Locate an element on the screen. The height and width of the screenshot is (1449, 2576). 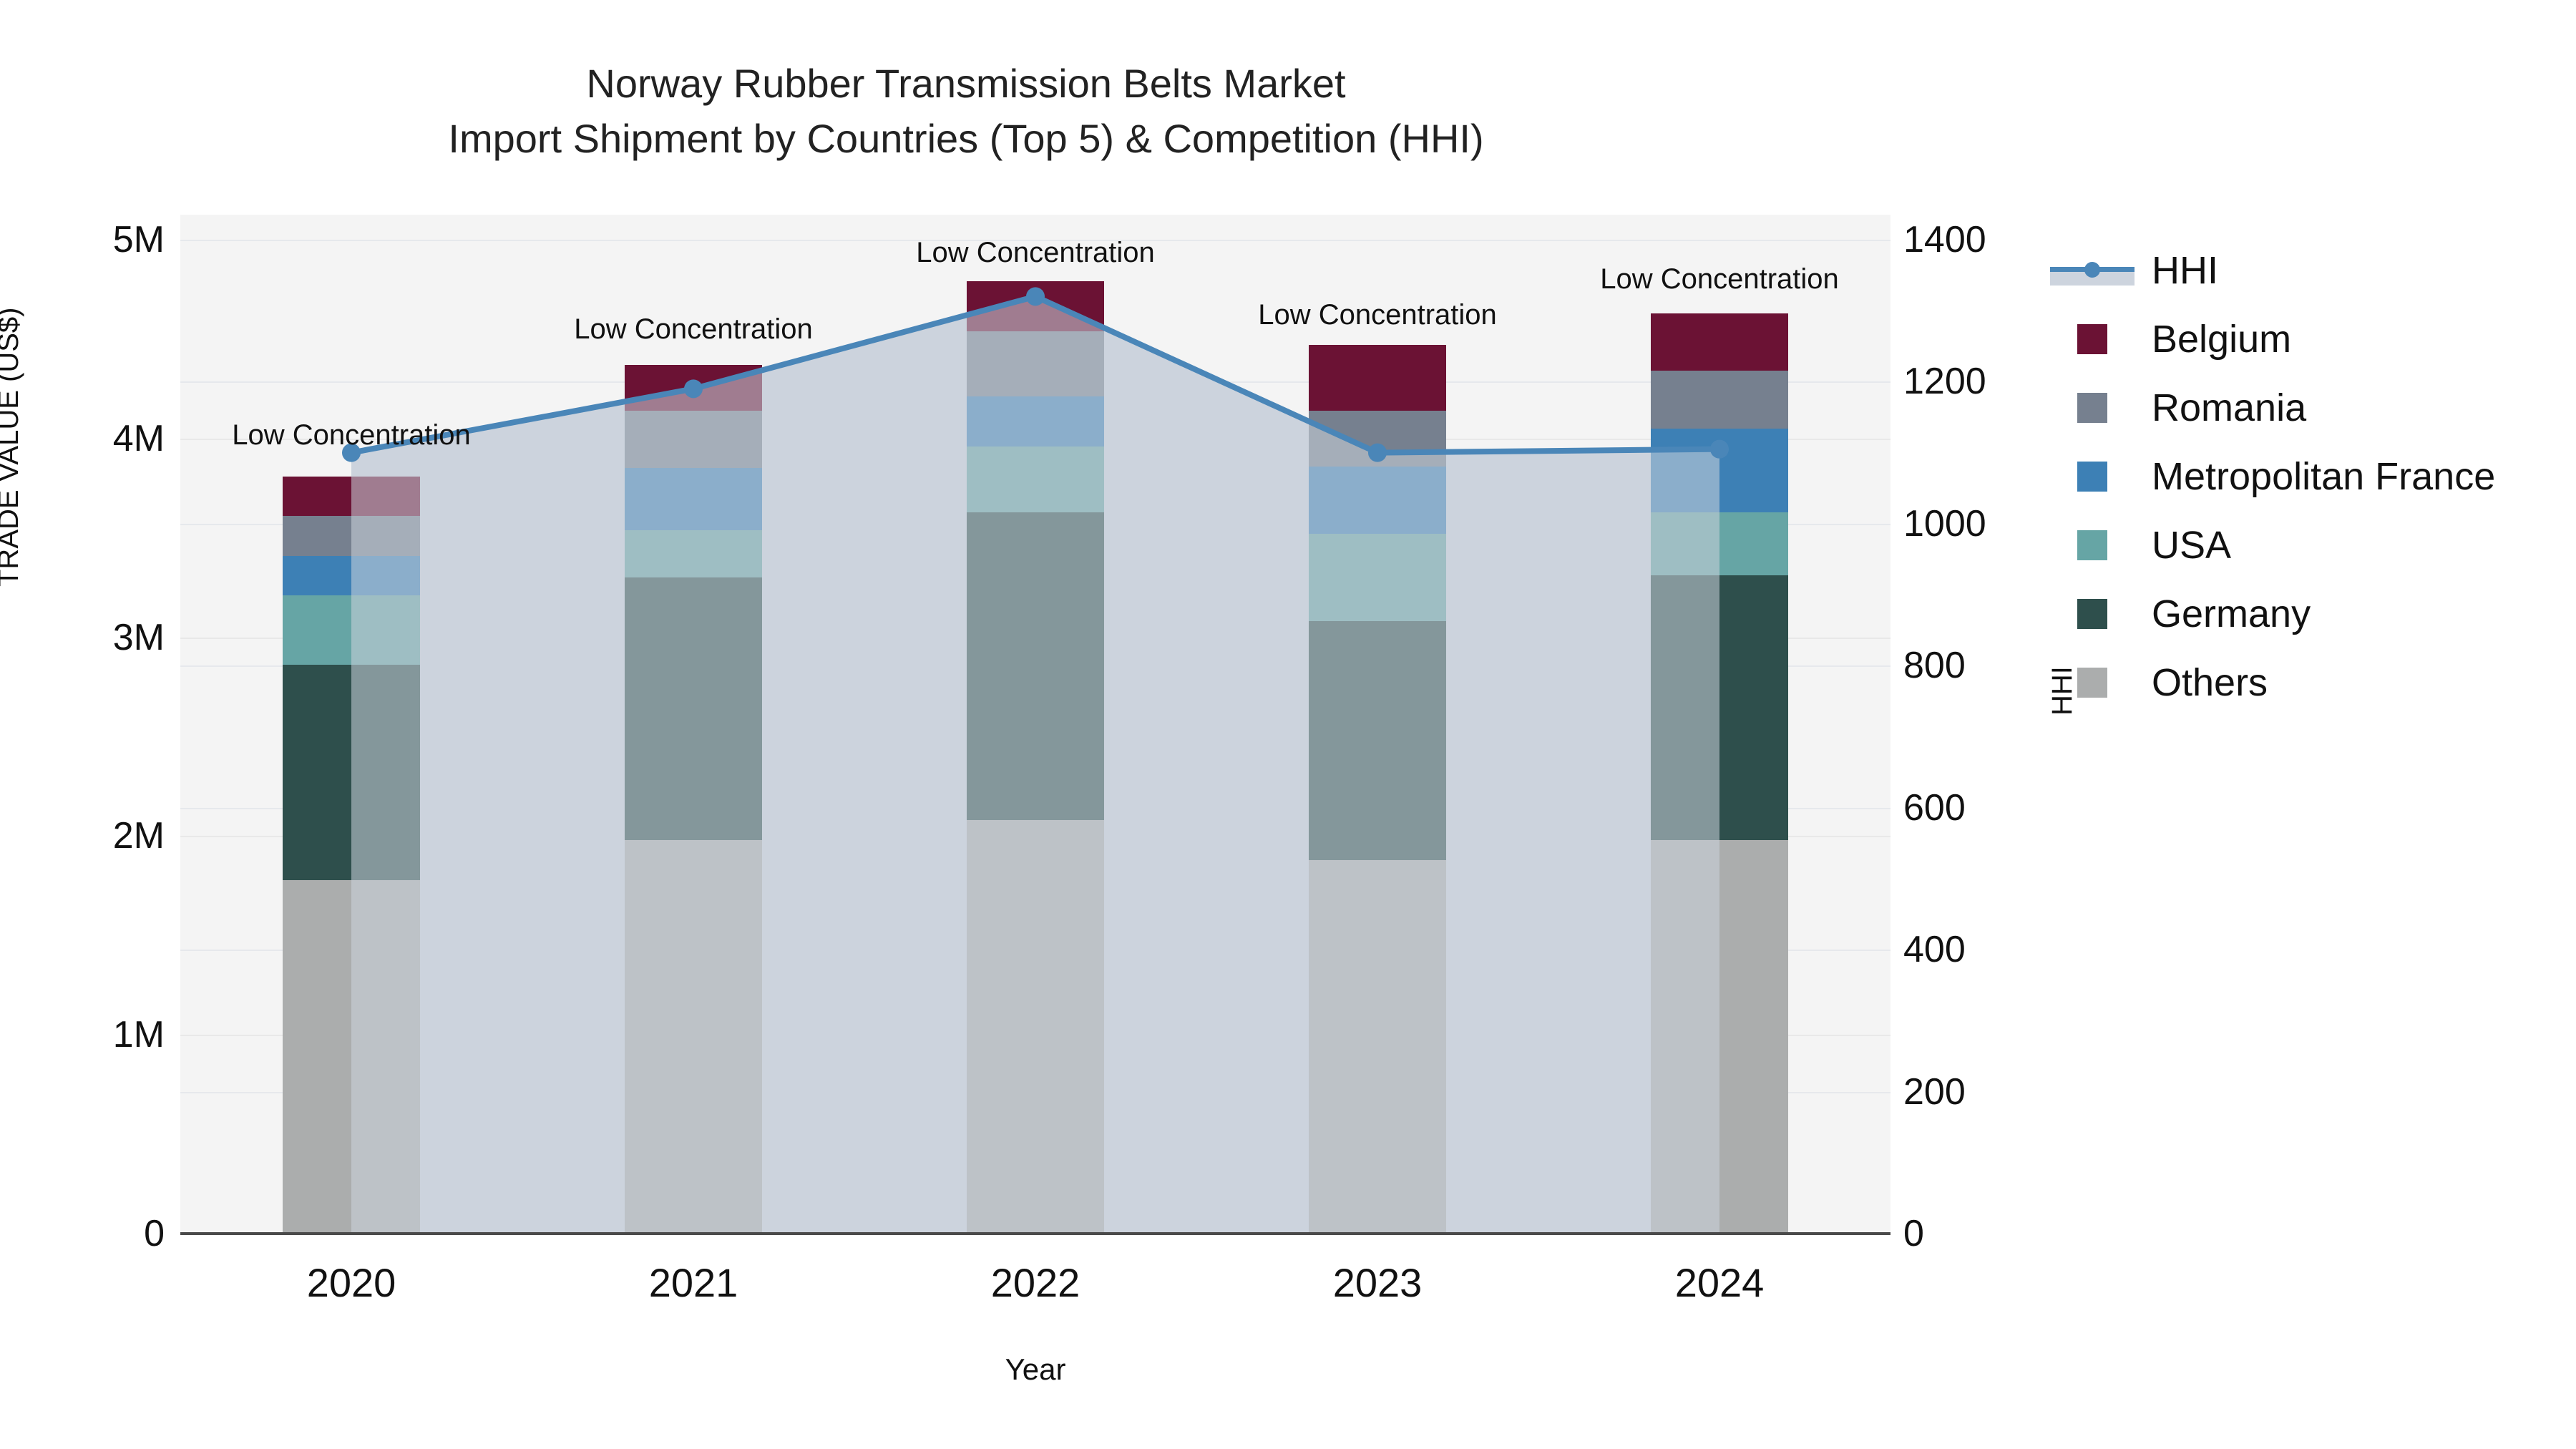
legend-label: Belgium is located at coordinates (2222, 339).